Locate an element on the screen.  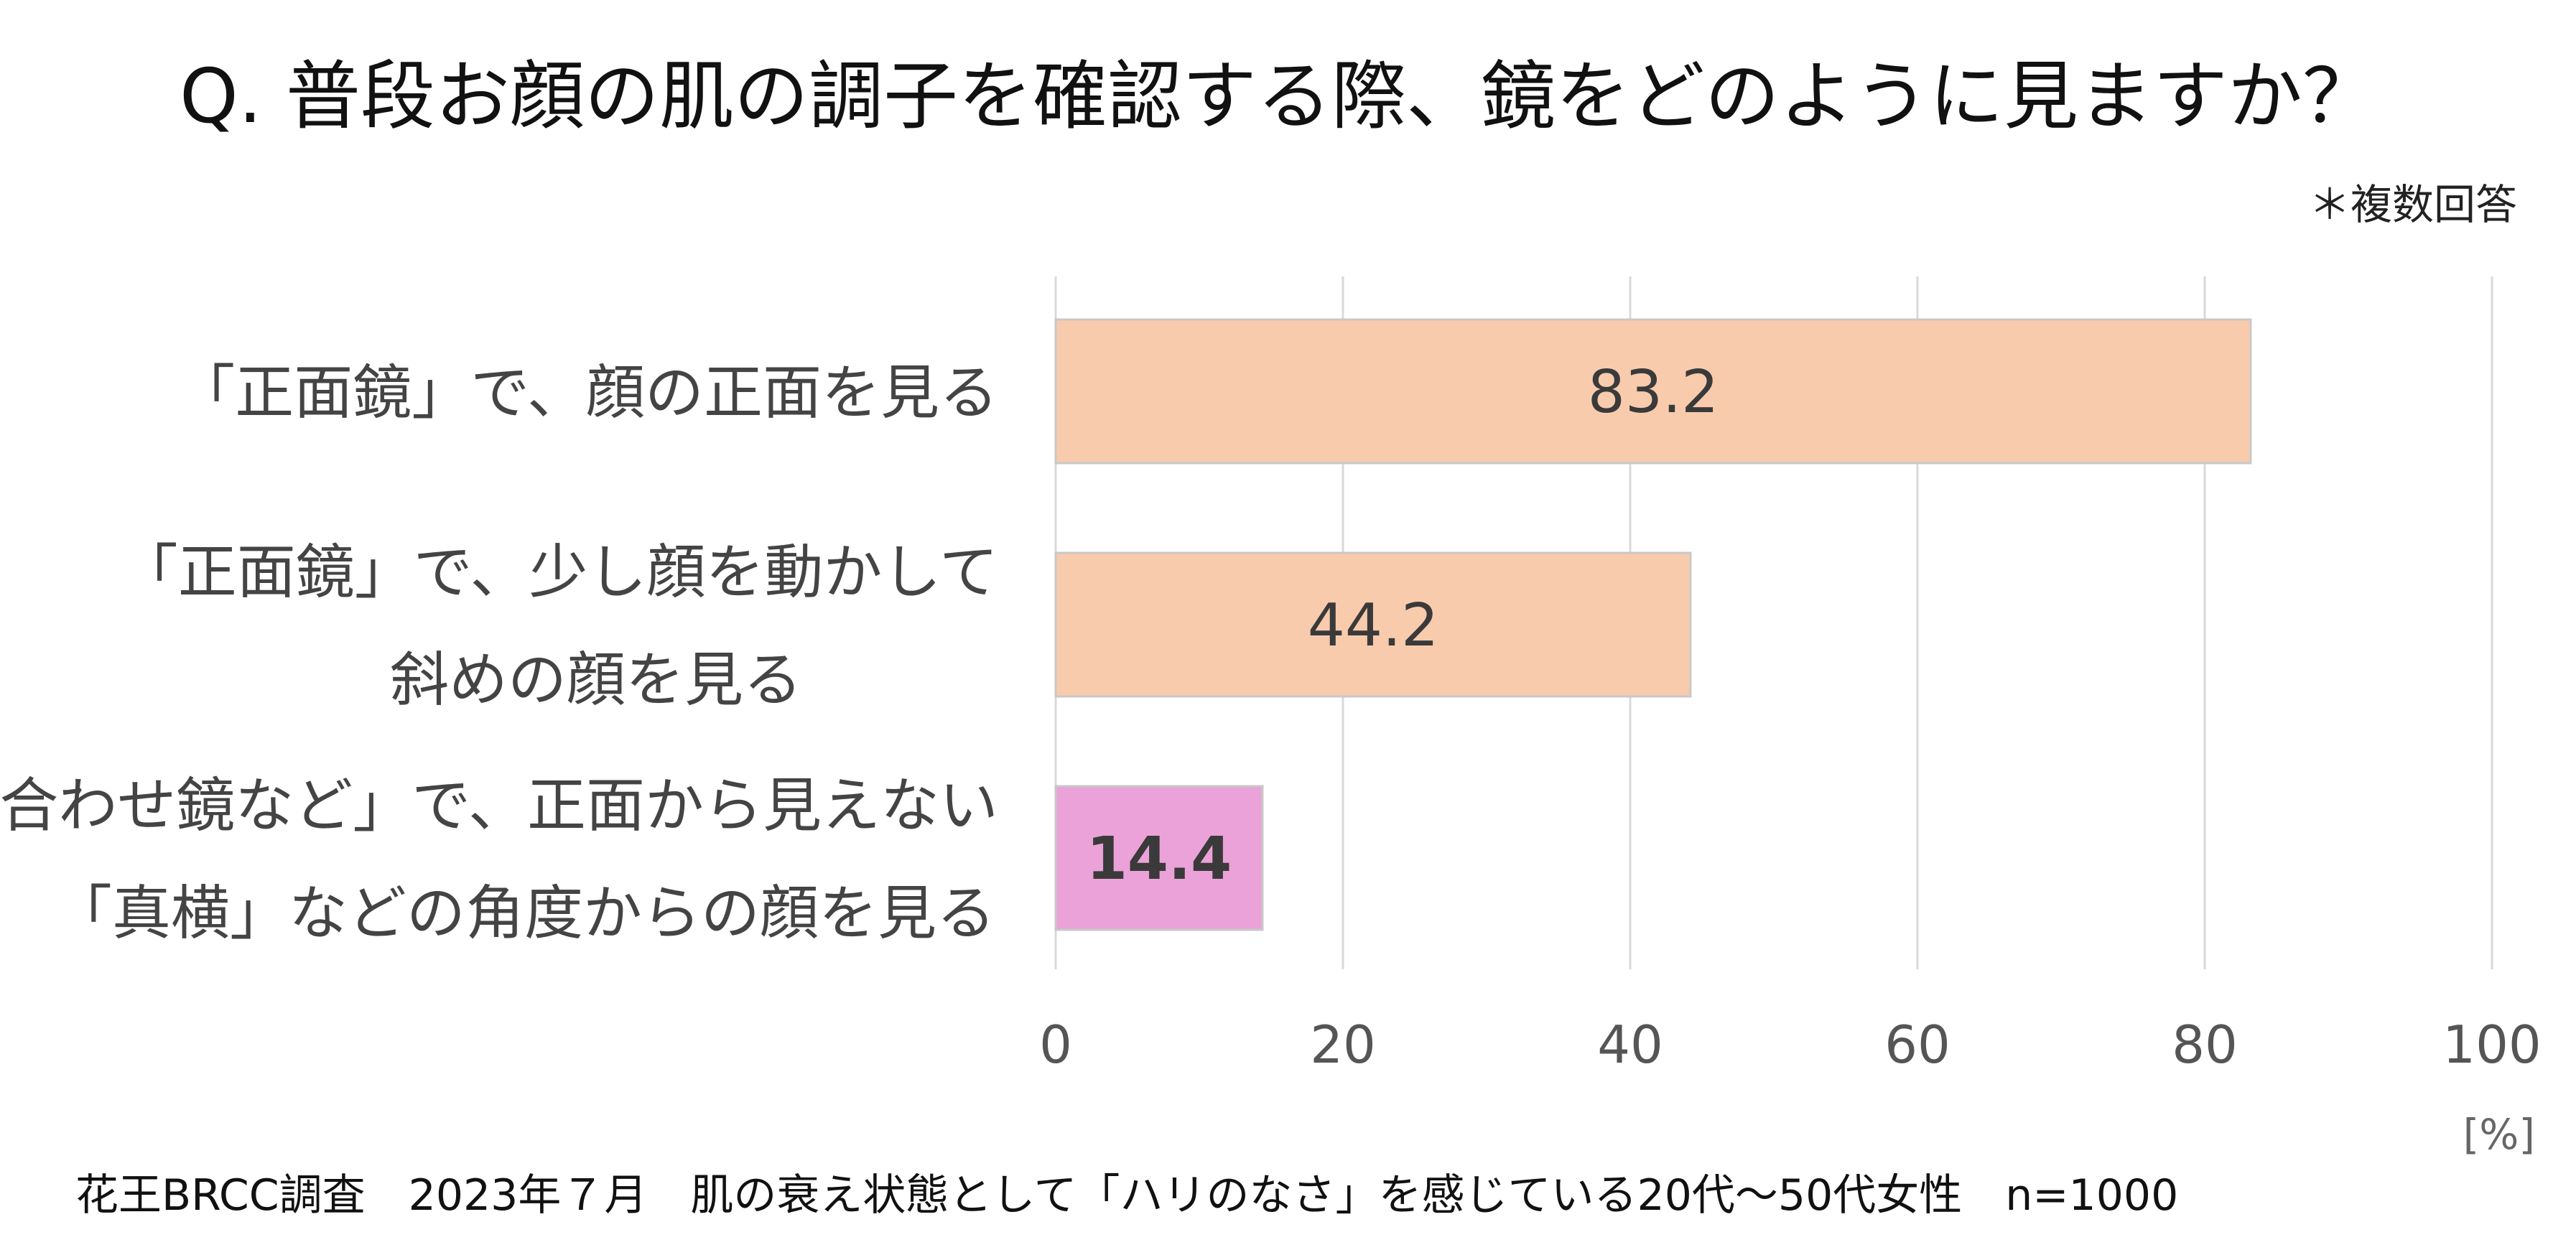
x-tick-label: 40 is located at coordinates (1630, 1045).